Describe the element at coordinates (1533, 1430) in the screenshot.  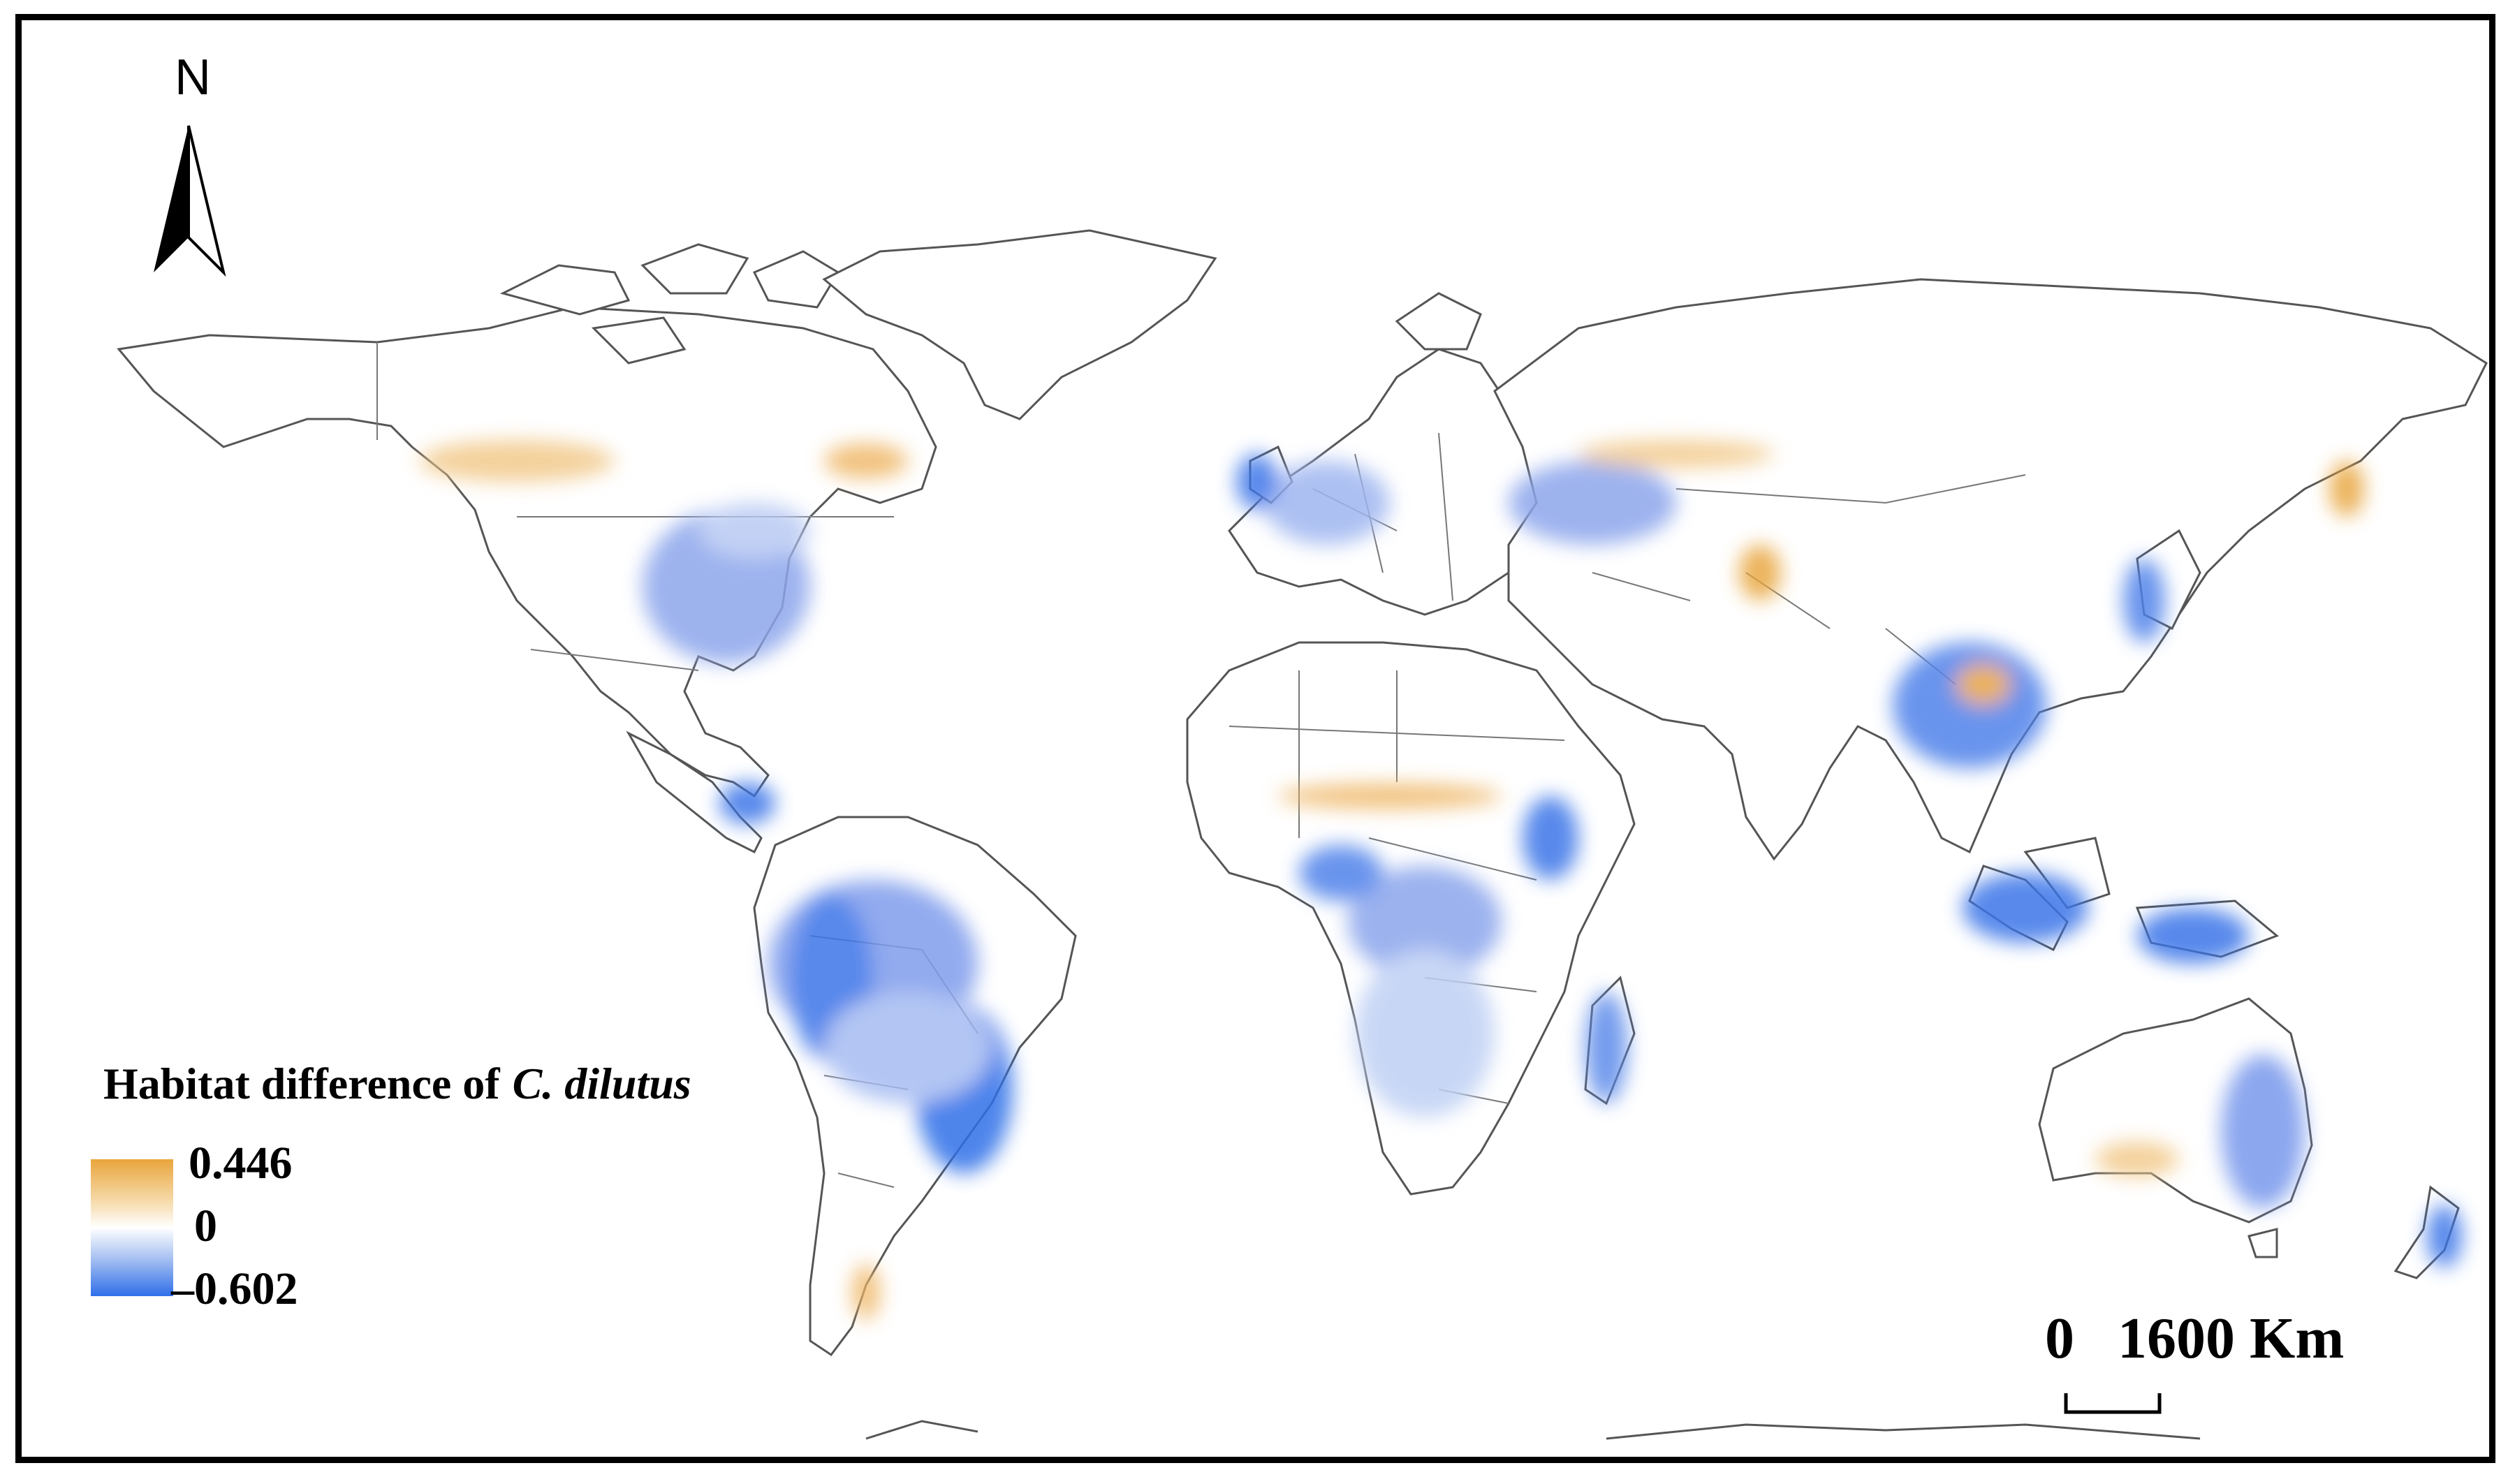
I see `antarctica-edge` at that location.